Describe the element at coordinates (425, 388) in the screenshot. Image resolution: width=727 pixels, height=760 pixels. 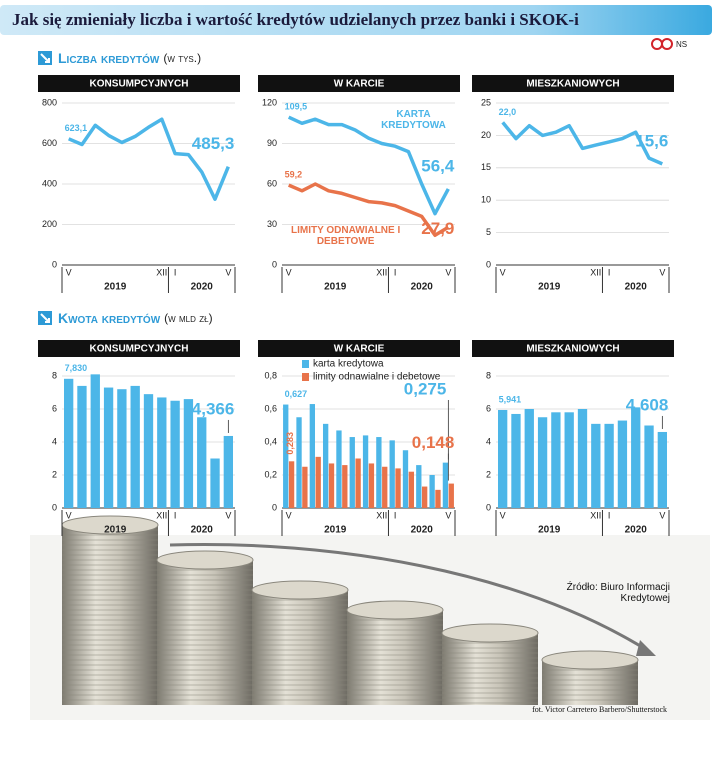
I see `value-label: 0,275` at that location.